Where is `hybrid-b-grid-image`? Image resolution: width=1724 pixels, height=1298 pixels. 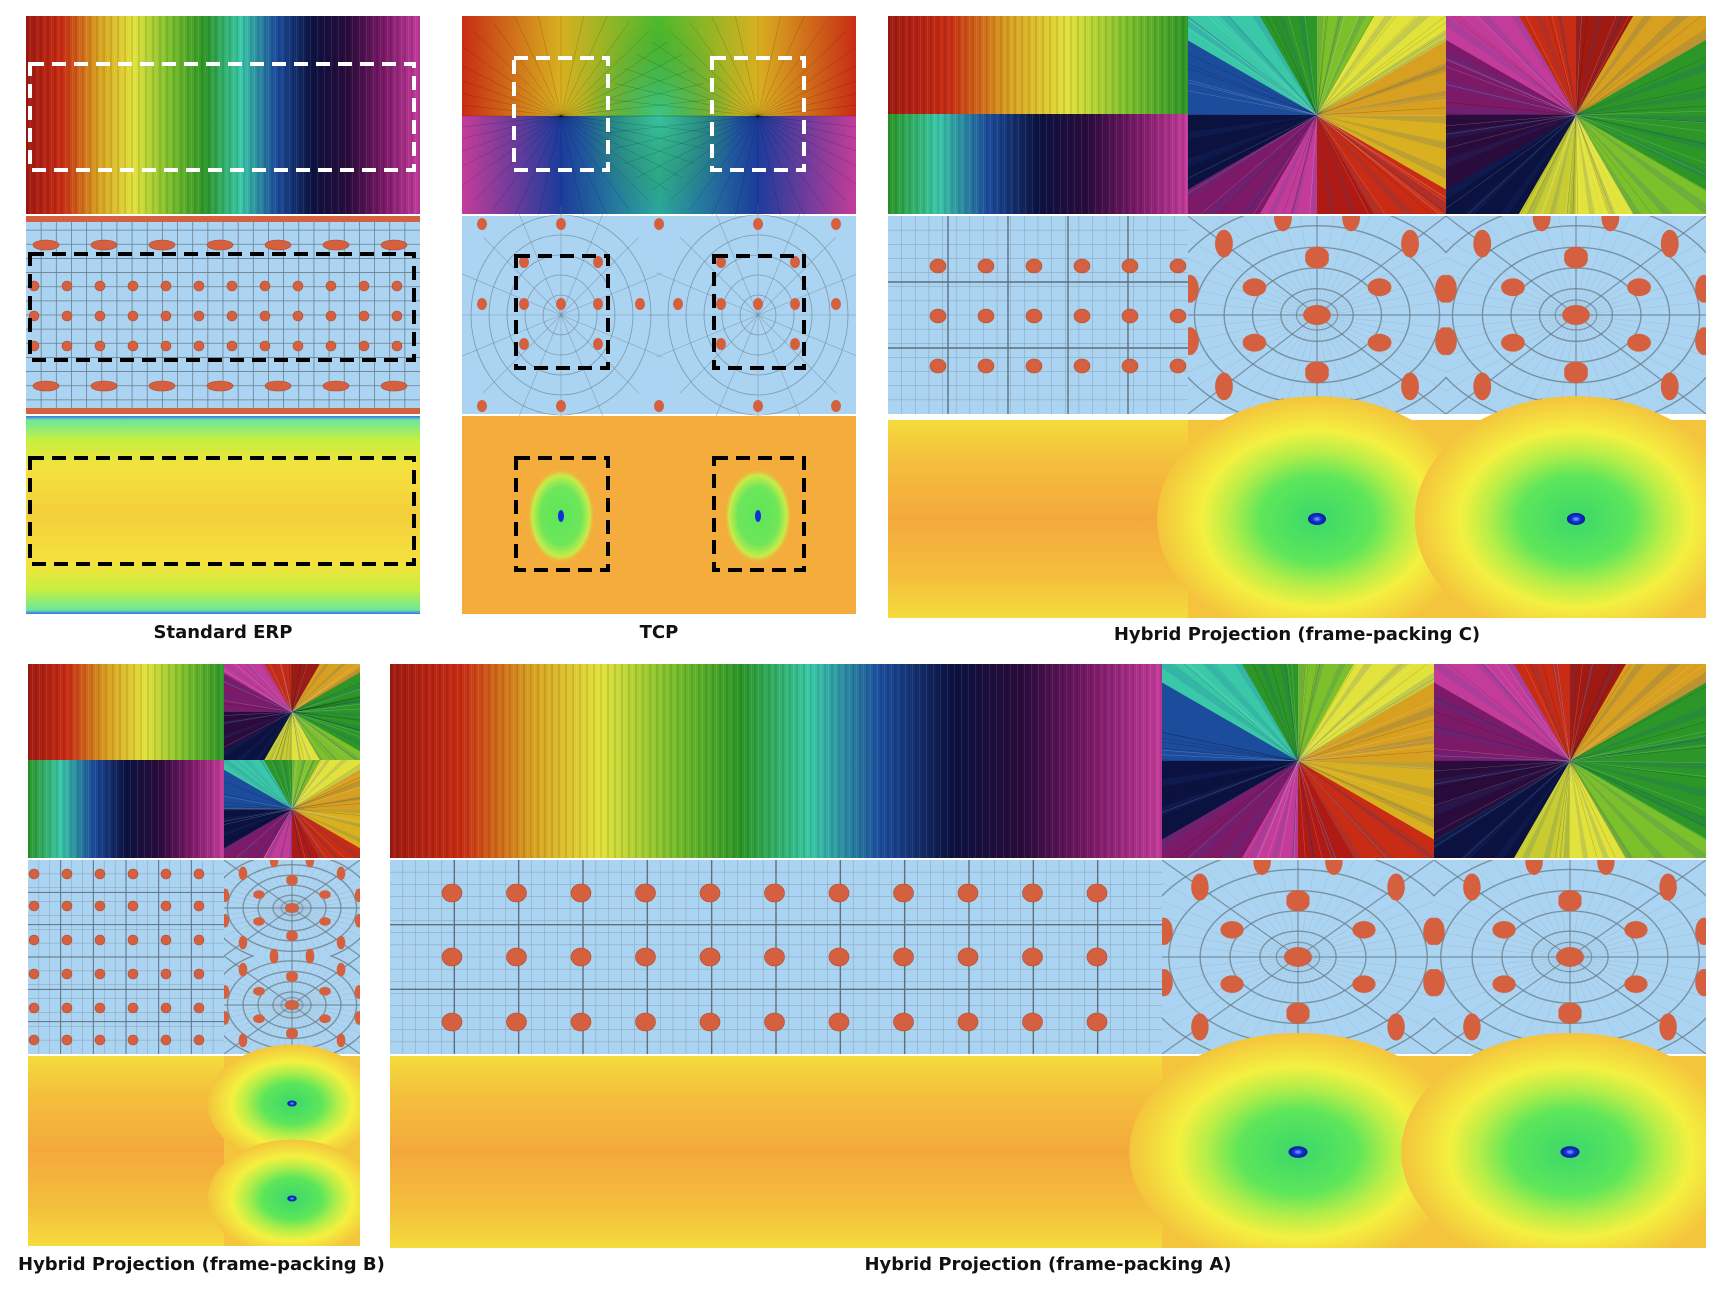
hybrid-b-grid-image is located at coordinates (194, 957).